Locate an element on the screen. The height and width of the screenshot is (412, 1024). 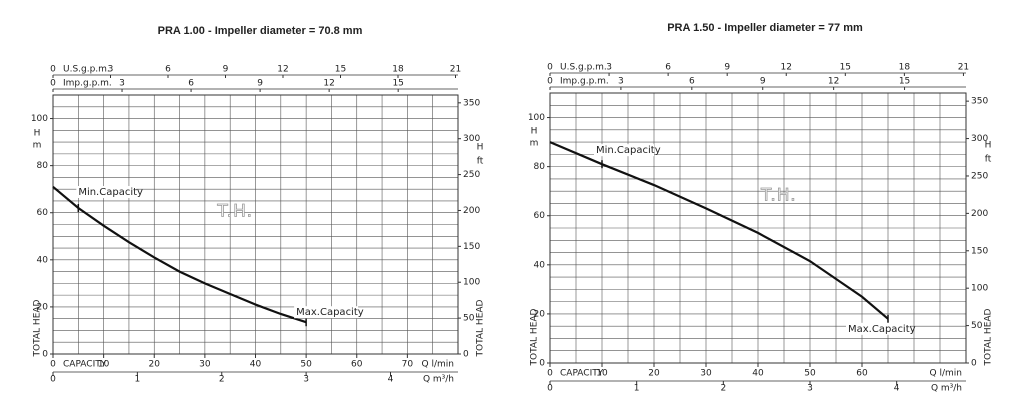
y-tick-label: 20 is located at coordinates (43, 307).